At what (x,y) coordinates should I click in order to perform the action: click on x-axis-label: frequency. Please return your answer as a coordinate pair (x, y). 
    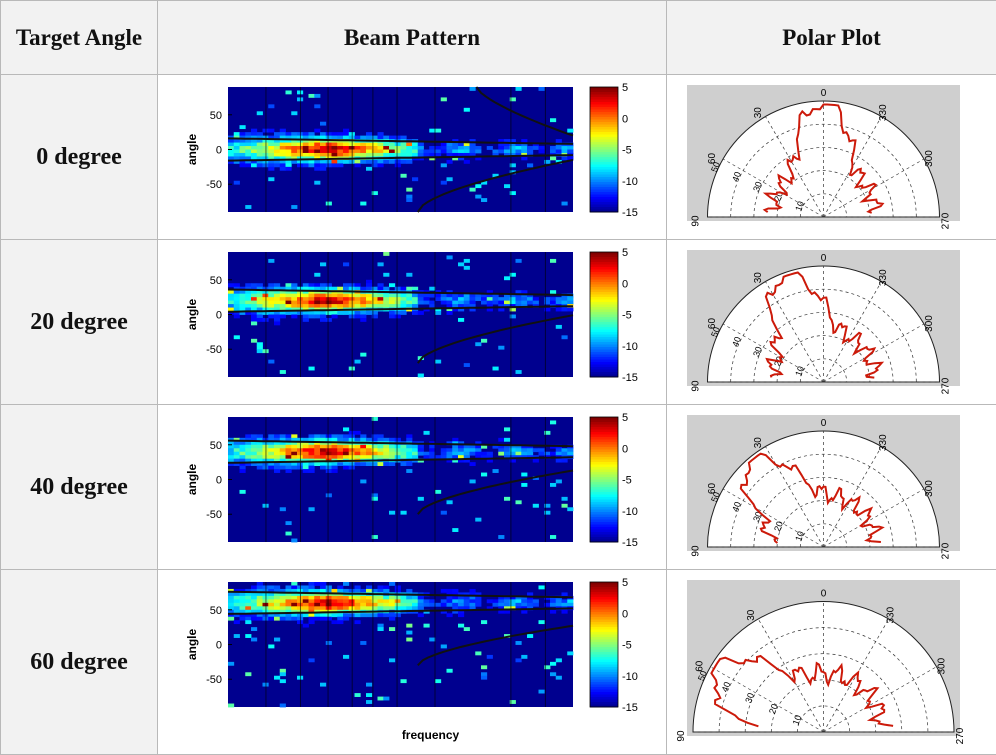
    Looking at the image, I should click on (431, 735).